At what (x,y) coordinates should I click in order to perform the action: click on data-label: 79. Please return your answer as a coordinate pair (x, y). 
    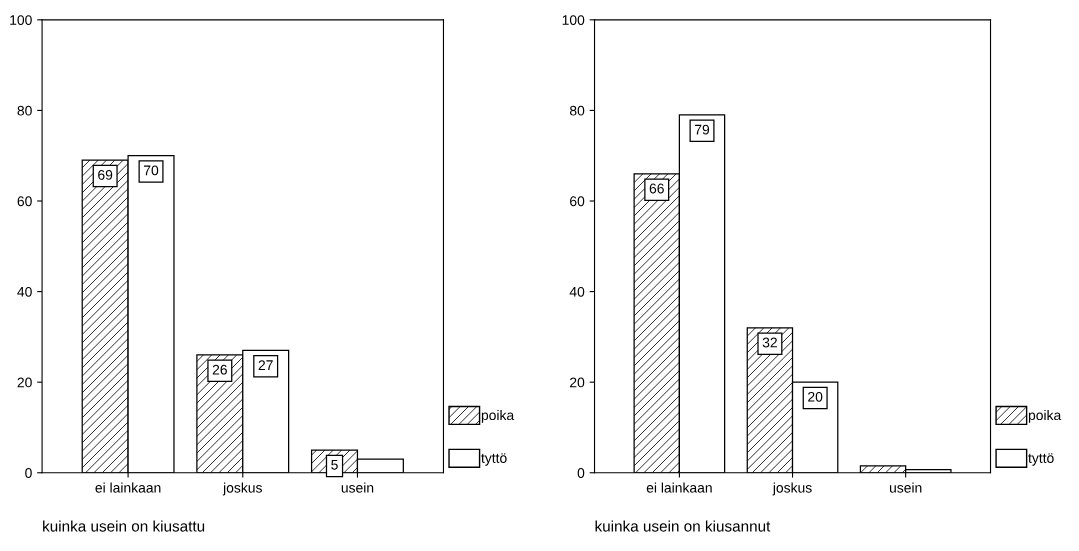
    Looking at the image, I should click on (702, 129).